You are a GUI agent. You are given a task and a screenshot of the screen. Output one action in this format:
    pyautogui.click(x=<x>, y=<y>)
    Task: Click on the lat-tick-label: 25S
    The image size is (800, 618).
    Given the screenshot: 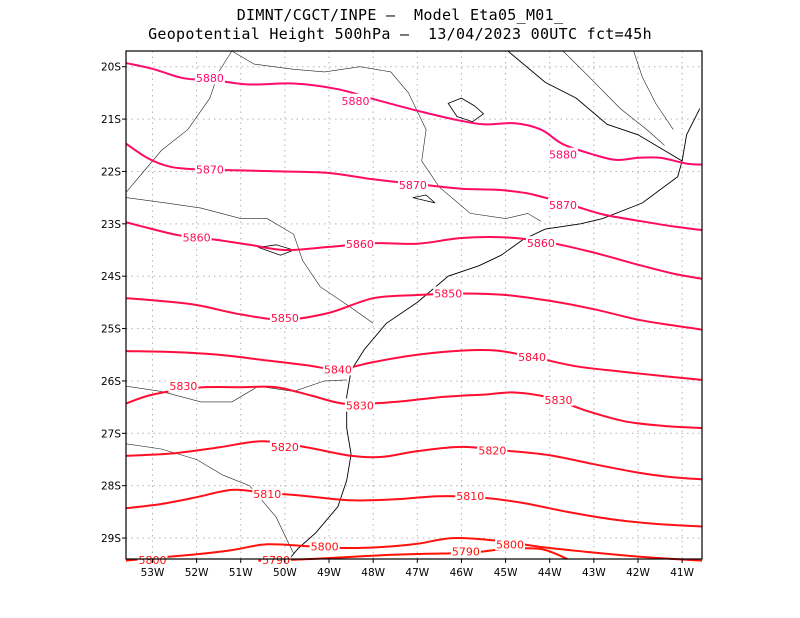 What is the action you would take?
    pyautogui.click(x=111, y=330)
    